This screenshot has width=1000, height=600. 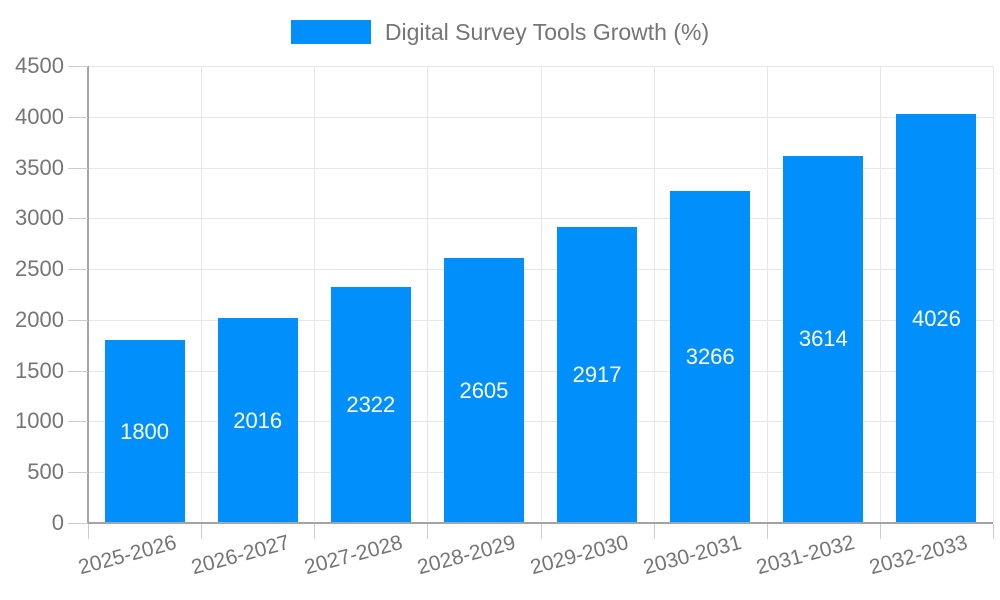 I want to click on legend-swatch, so click(x=330, y=32).